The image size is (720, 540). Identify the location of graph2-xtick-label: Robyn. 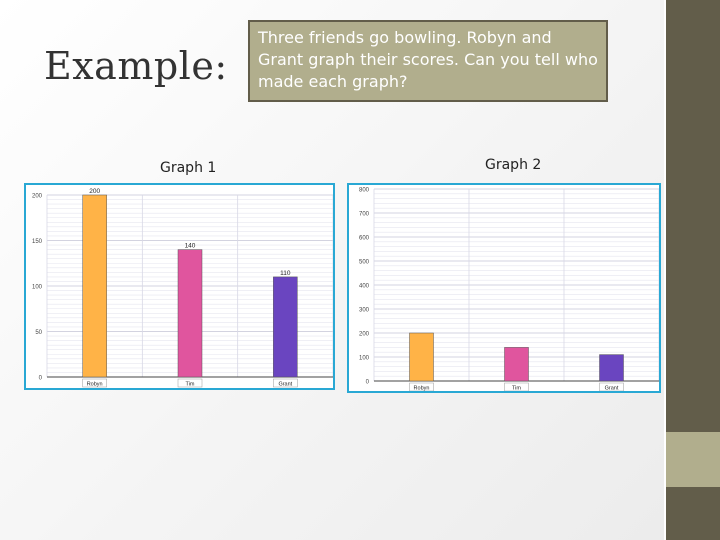
(422, 388).